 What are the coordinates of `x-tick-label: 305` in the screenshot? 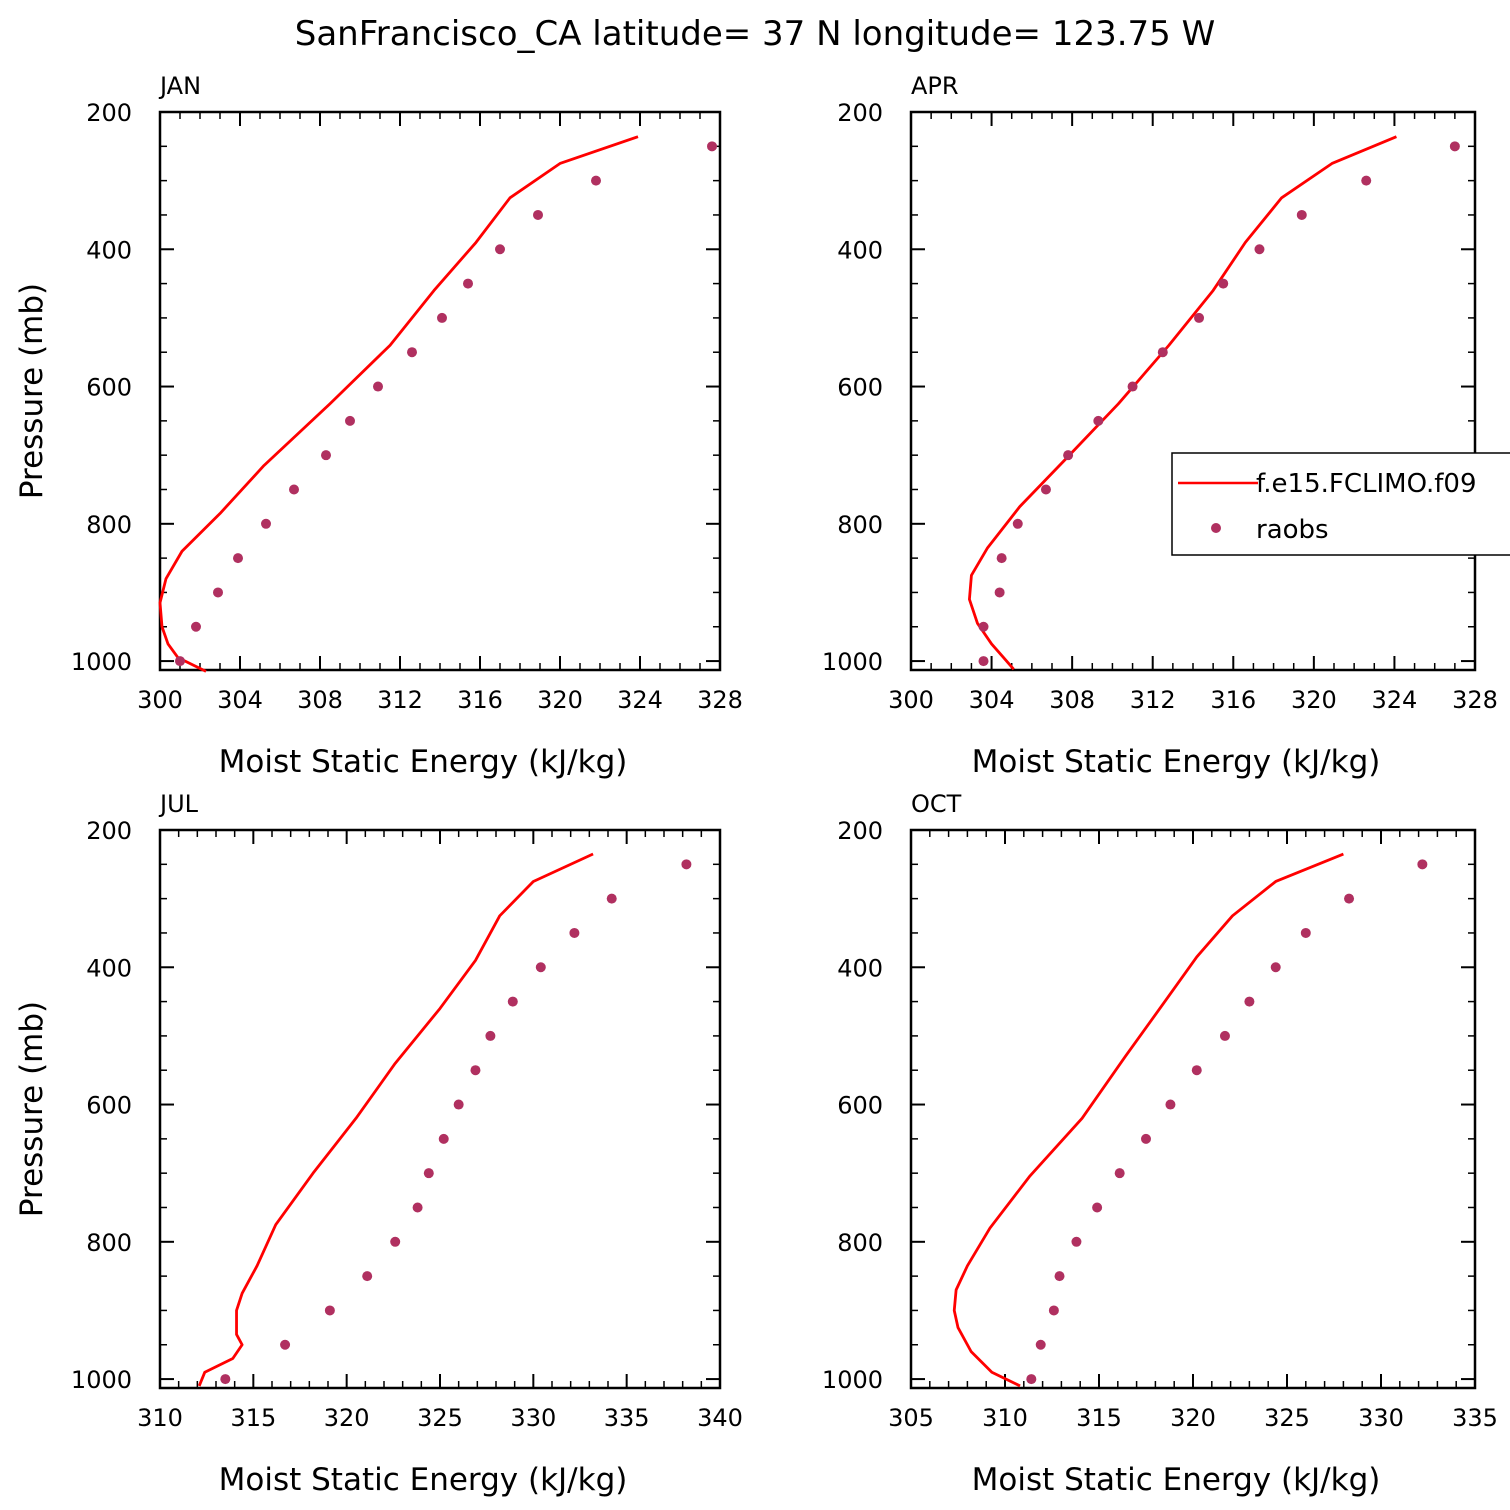 It's located at (911, 1418).